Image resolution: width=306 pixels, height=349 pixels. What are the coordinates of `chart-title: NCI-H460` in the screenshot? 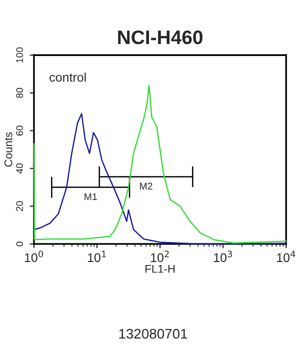 It's located at (160, 37).